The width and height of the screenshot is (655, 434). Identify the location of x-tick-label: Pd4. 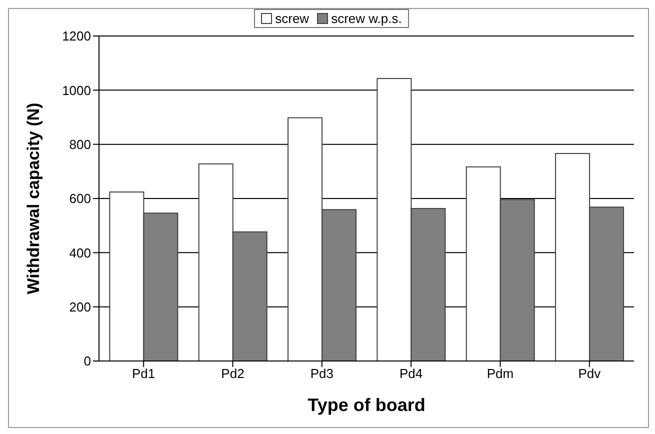
(411, 374).